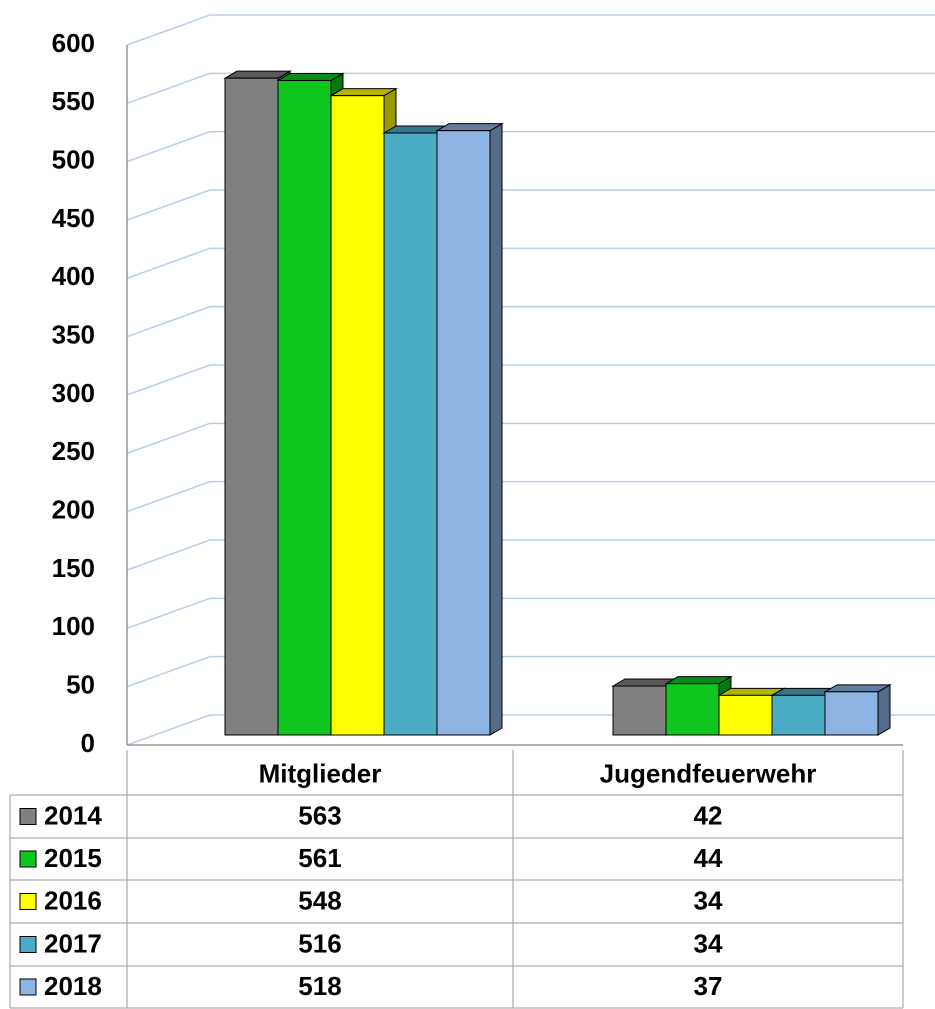 The height and width of the screenshot is (1009, 935). What do you see at coordinates (73, 276) in the screenshot?
I see `y-tick-label: 400` at bounding box center [73, 276].